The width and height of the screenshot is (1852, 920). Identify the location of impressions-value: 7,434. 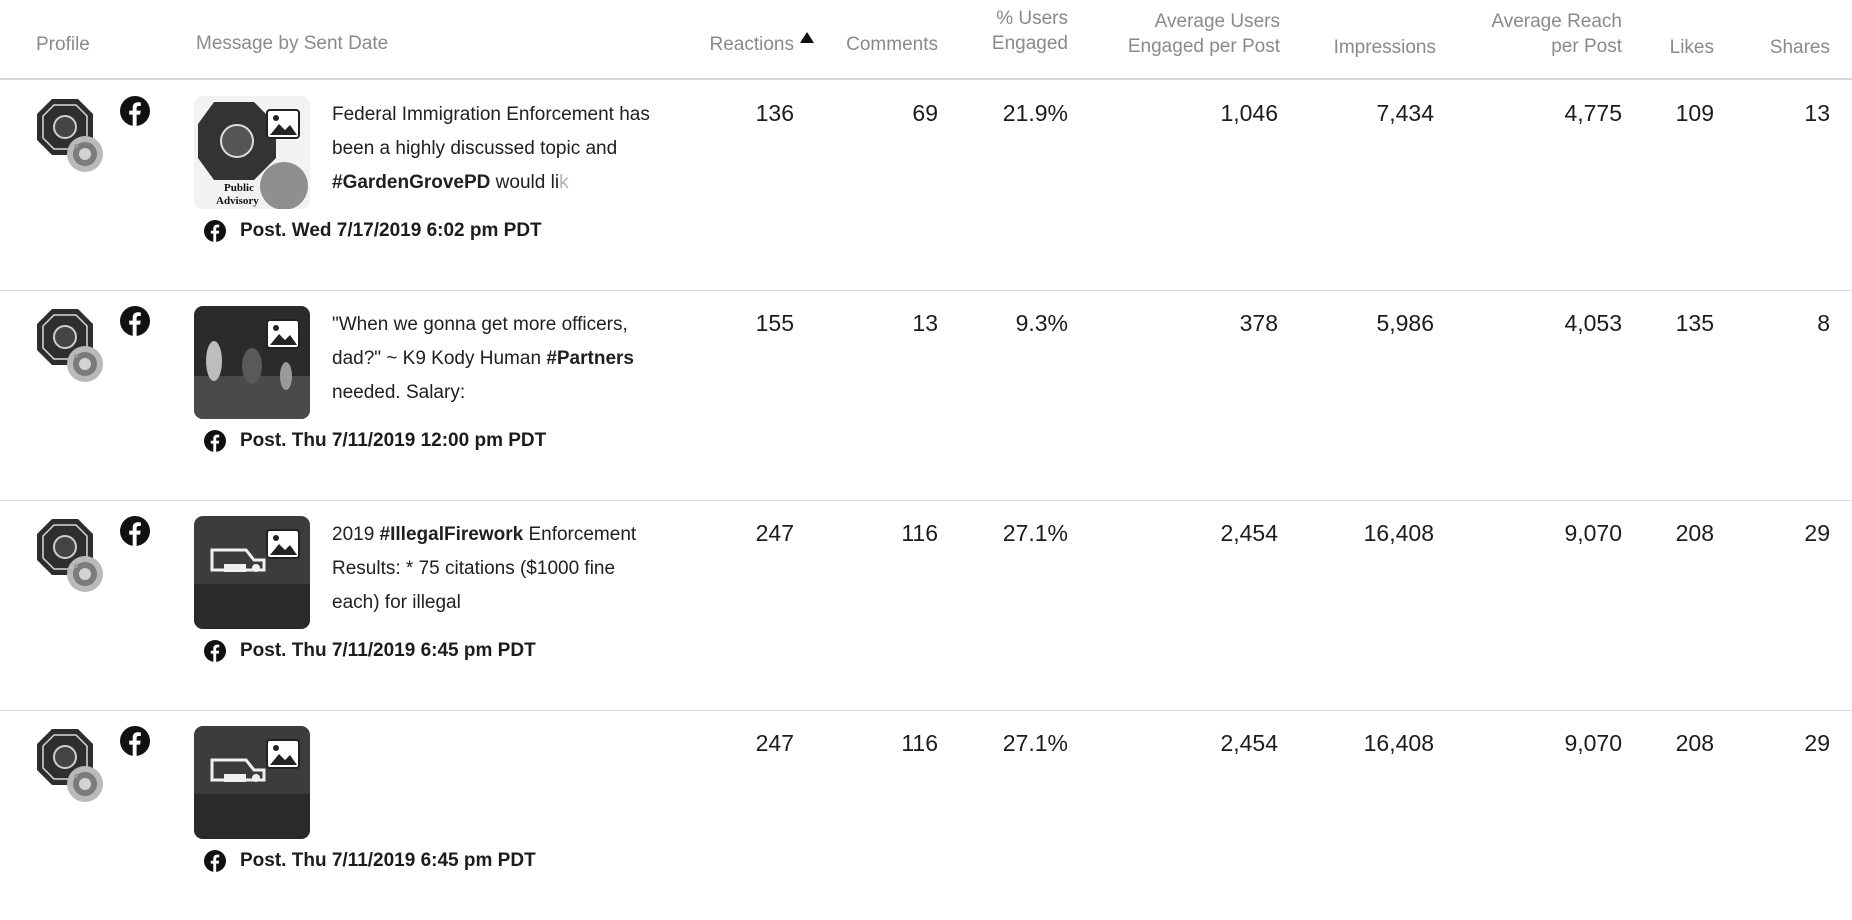
(1405, 113).